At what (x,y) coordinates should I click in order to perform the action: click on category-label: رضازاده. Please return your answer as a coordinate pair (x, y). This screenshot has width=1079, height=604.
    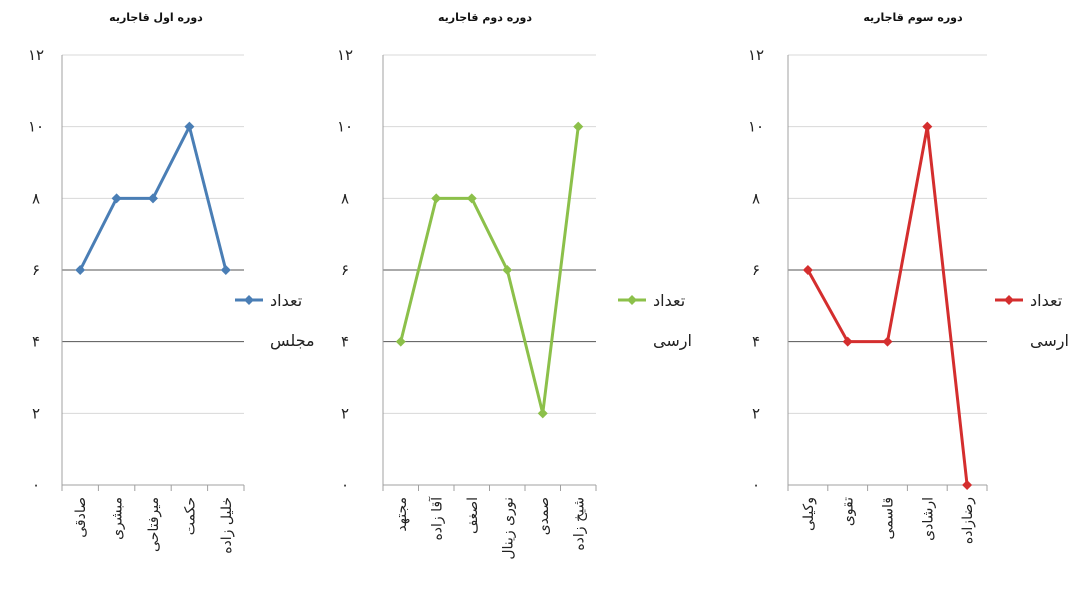
    Looking at the image, I should click on (968, 520).